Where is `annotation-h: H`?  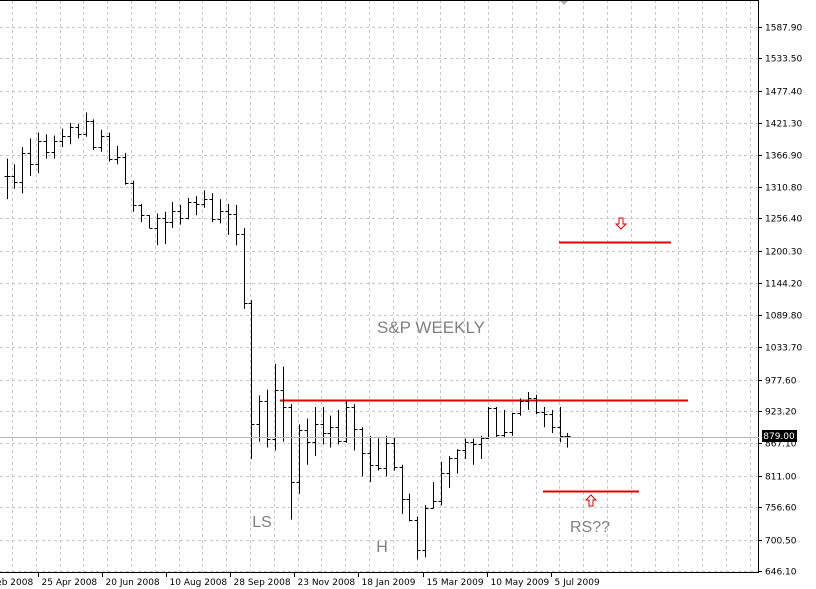 annotation-h: H is located at coordinates (382, 547).